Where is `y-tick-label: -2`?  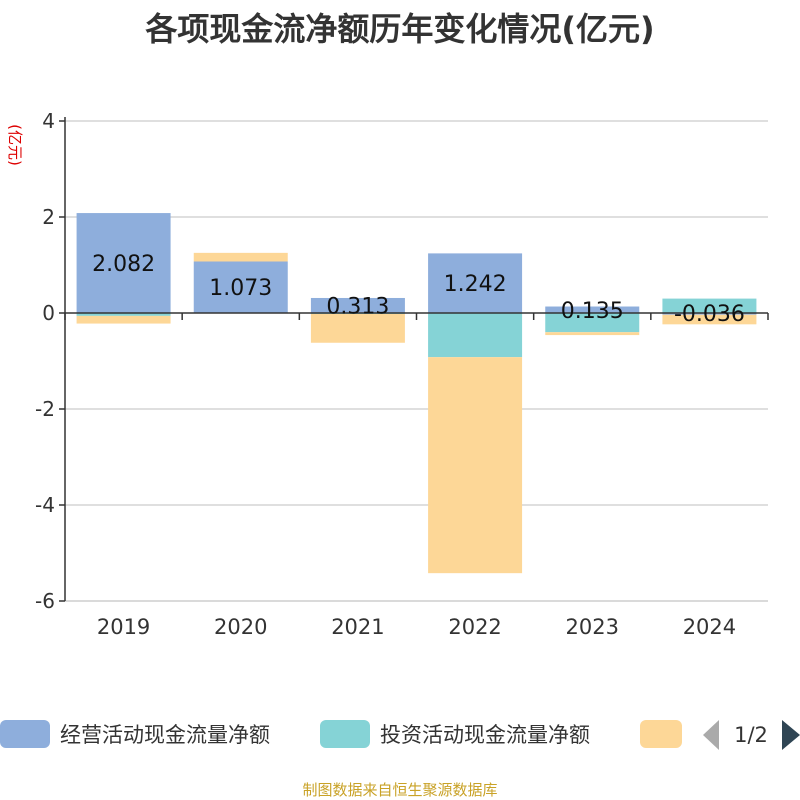 y-tick-label: -2 is located at coordinates (45, 409).